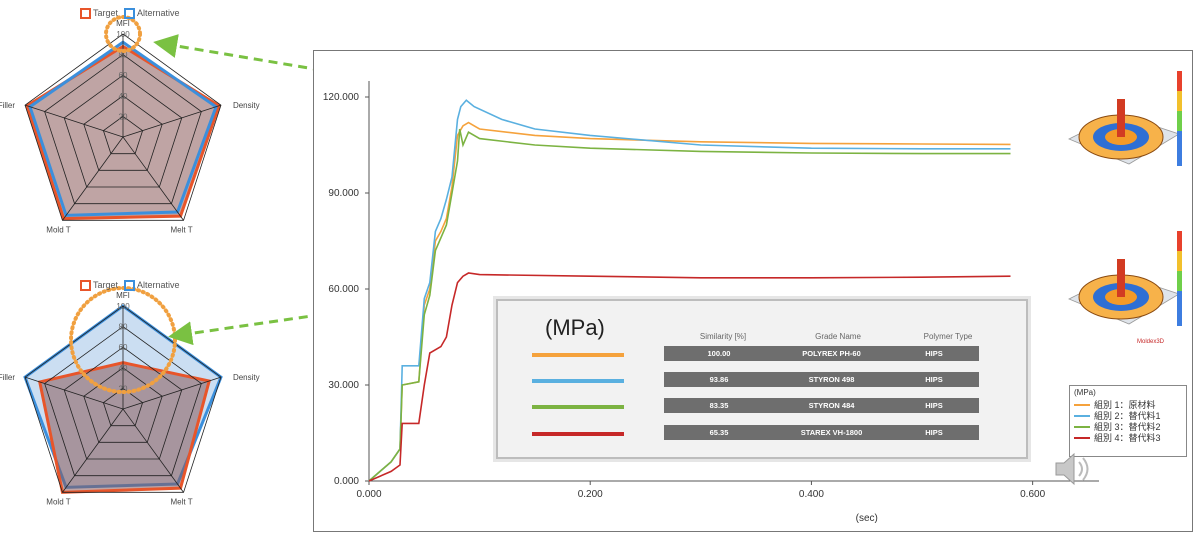 This screenshot has width=1200, height=537. What do you see at coordinates (719, 353) in the screenshot?
I see `similarity-cell: 100.00` at bounding box center [719, 353].